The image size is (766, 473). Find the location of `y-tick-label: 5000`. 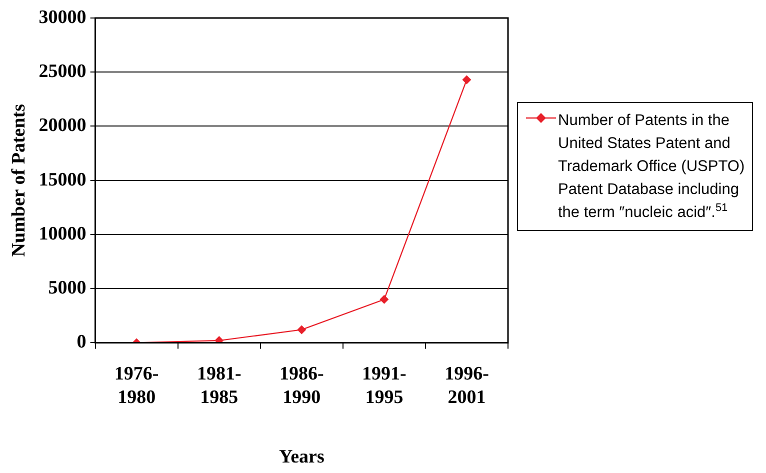

y-tick-label: 5000 is located at coordinates (67, 287).